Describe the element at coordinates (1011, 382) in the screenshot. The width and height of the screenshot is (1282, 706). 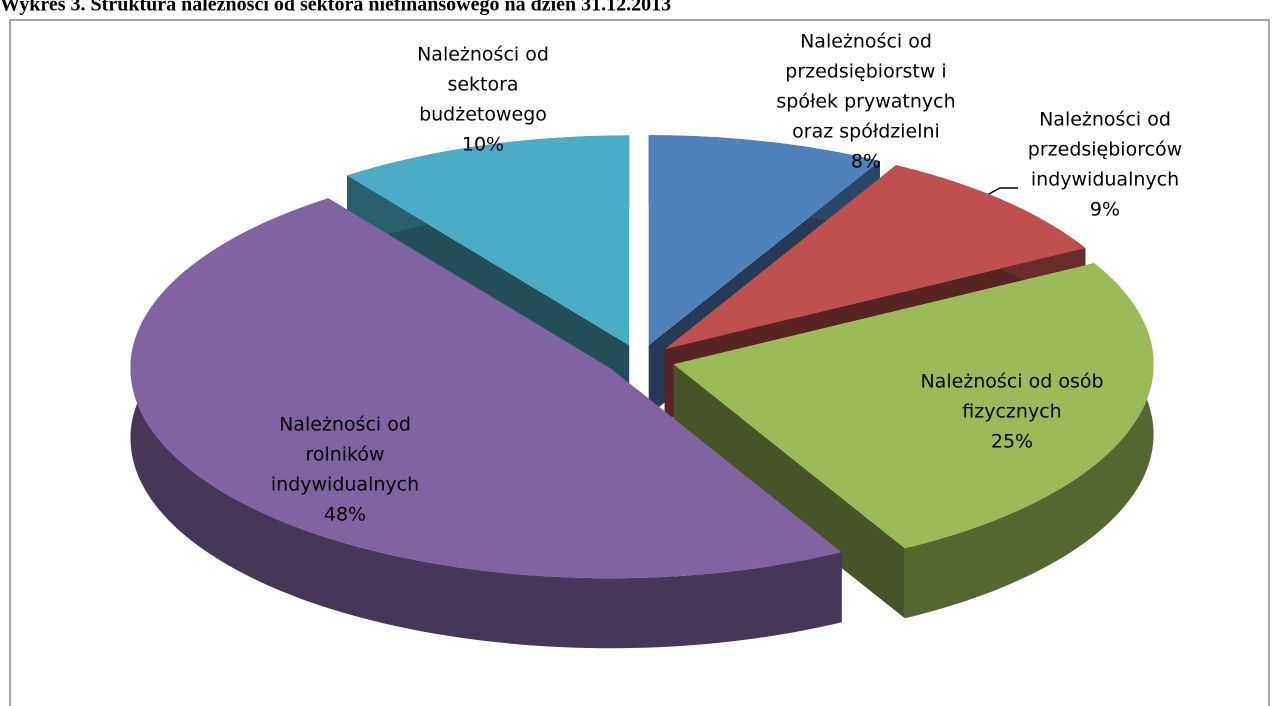
I see `slice-label: Należności od osób` at that location.